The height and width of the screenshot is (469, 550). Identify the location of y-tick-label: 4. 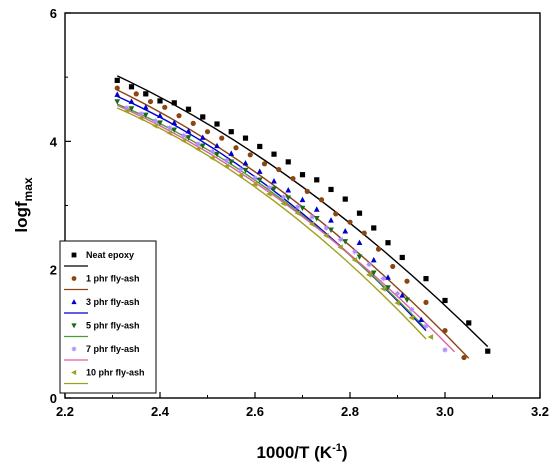
(54, 141).